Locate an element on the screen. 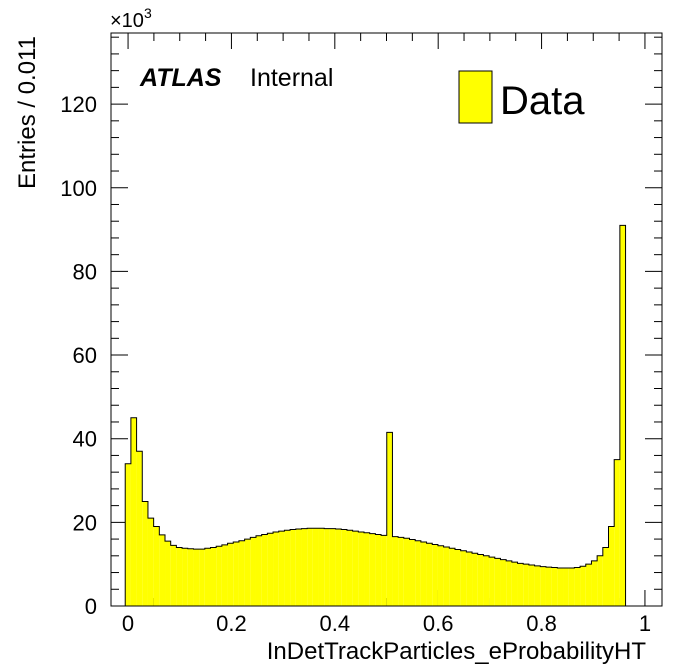 The width and height of the screenshot is (696, 672). y-tick-label: 0 is located at coordinates (91, 606).